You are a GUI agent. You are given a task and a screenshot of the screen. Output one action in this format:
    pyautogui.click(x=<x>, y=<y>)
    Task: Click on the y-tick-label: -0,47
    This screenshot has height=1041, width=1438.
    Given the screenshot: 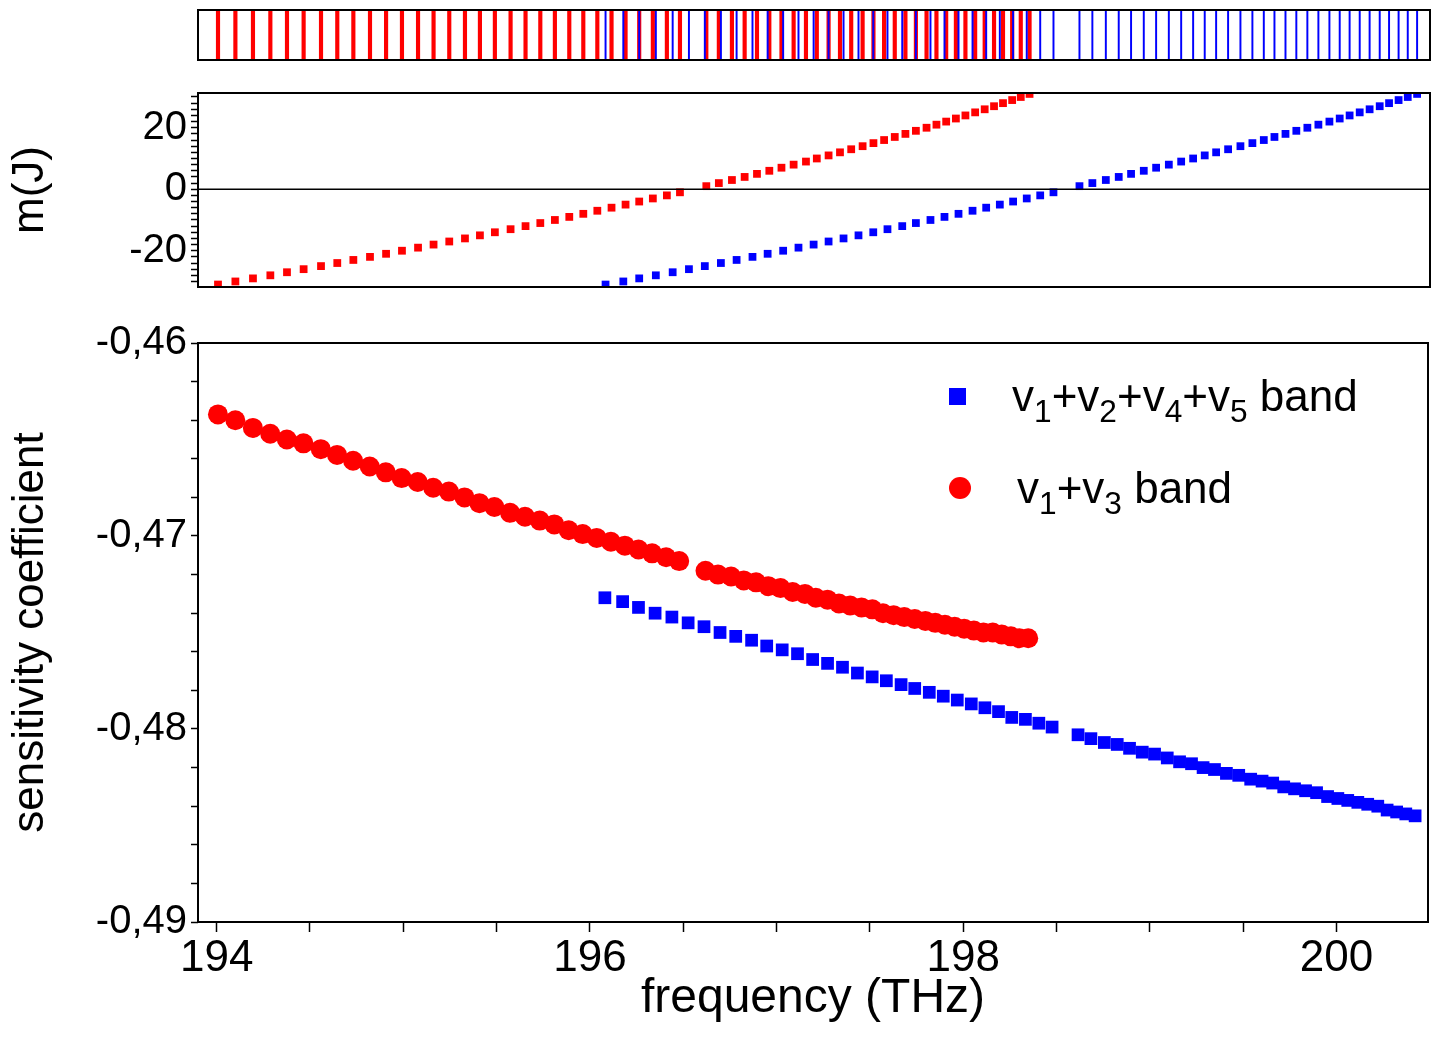 What is the action you would take?
    pyautogui.click(x=141, y=533)
    